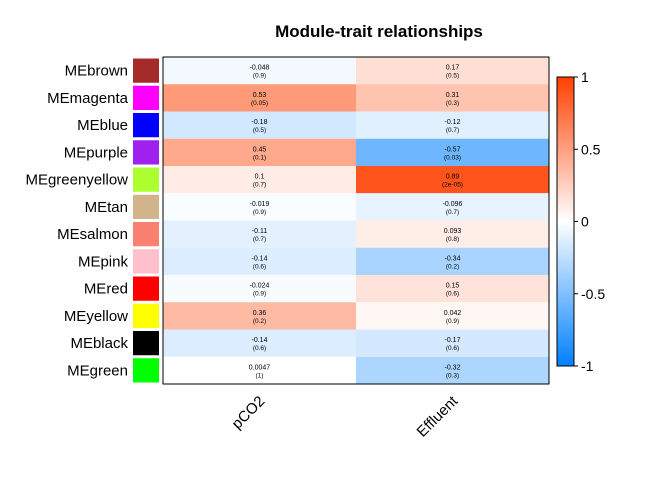 This screenshot has width=655, height=500. What do you see at coordinates (453, 122) in the screenshot?
I see `cell-correlation-label: -0.12` at bounding box center [453, 122].